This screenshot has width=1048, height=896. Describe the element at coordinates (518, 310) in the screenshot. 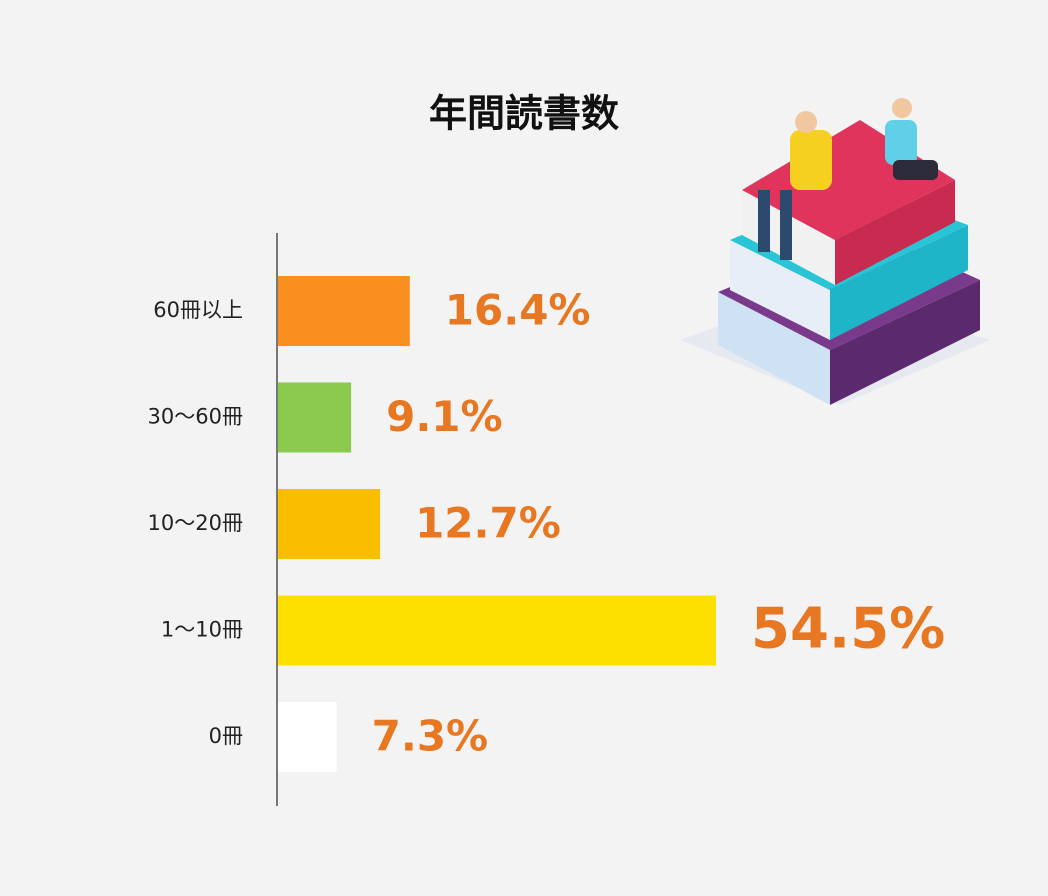

I see `value-label: 16.4%` at that location.